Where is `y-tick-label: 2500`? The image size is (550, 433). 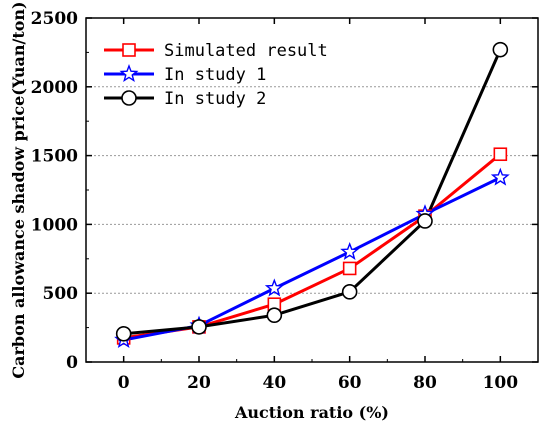 y-tick-label: 2500 is located at coordinates (54, 19).